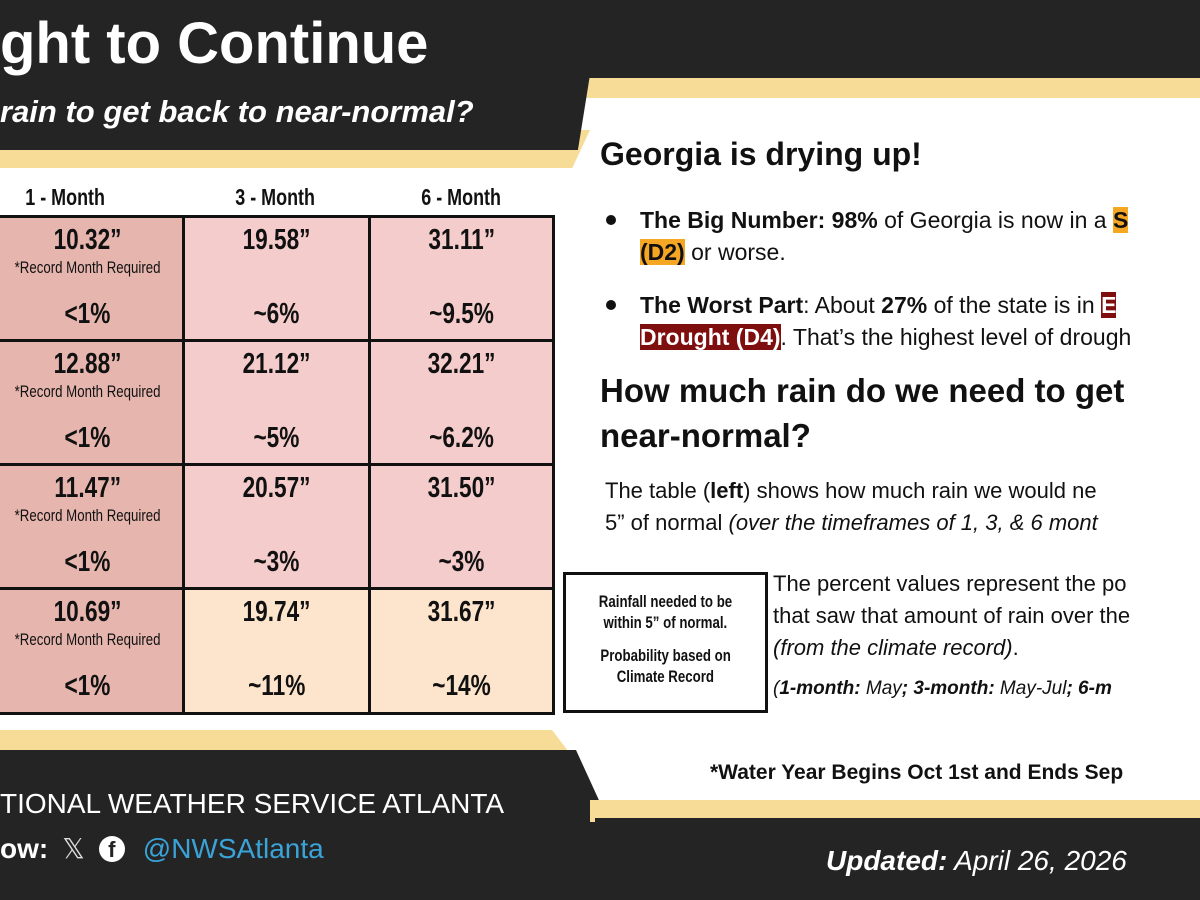 Image resolution: width=1200 pixels, height=900 pixels. I want to click on rainfall-amount: 21.12”, so click(276, 364).